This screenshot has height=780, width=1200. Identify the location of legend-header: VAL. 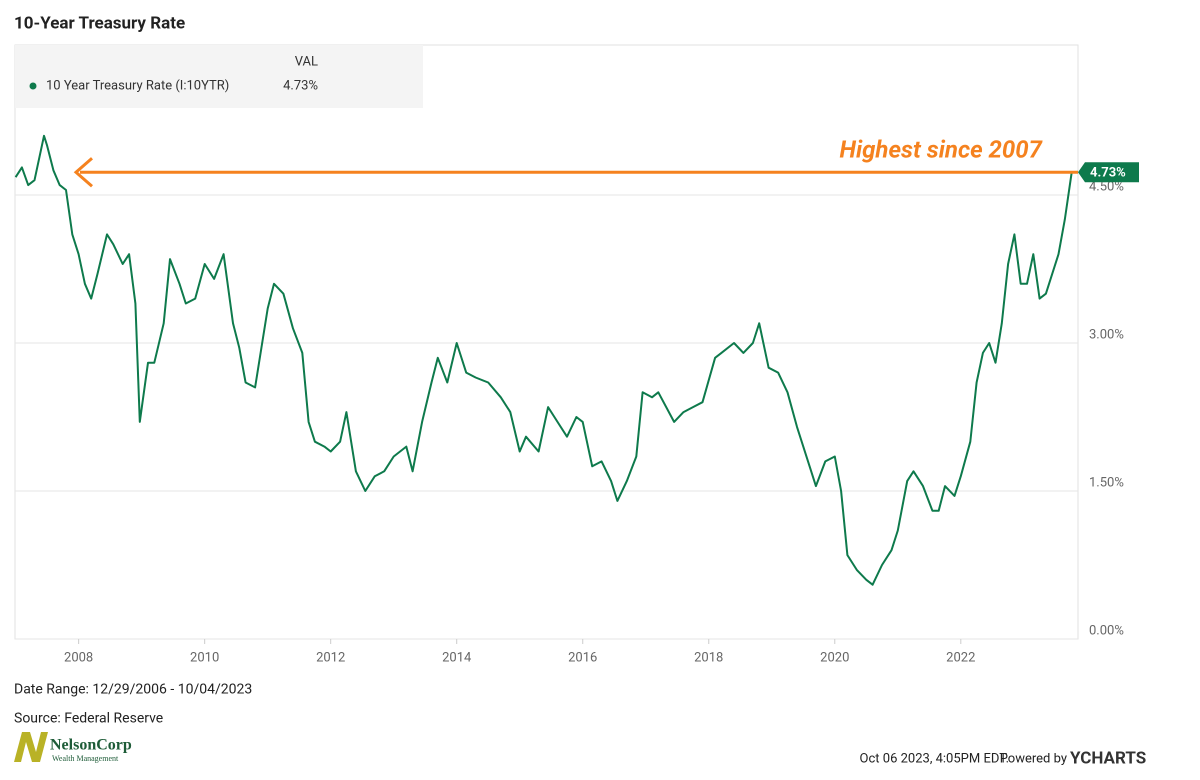
(306, 61).